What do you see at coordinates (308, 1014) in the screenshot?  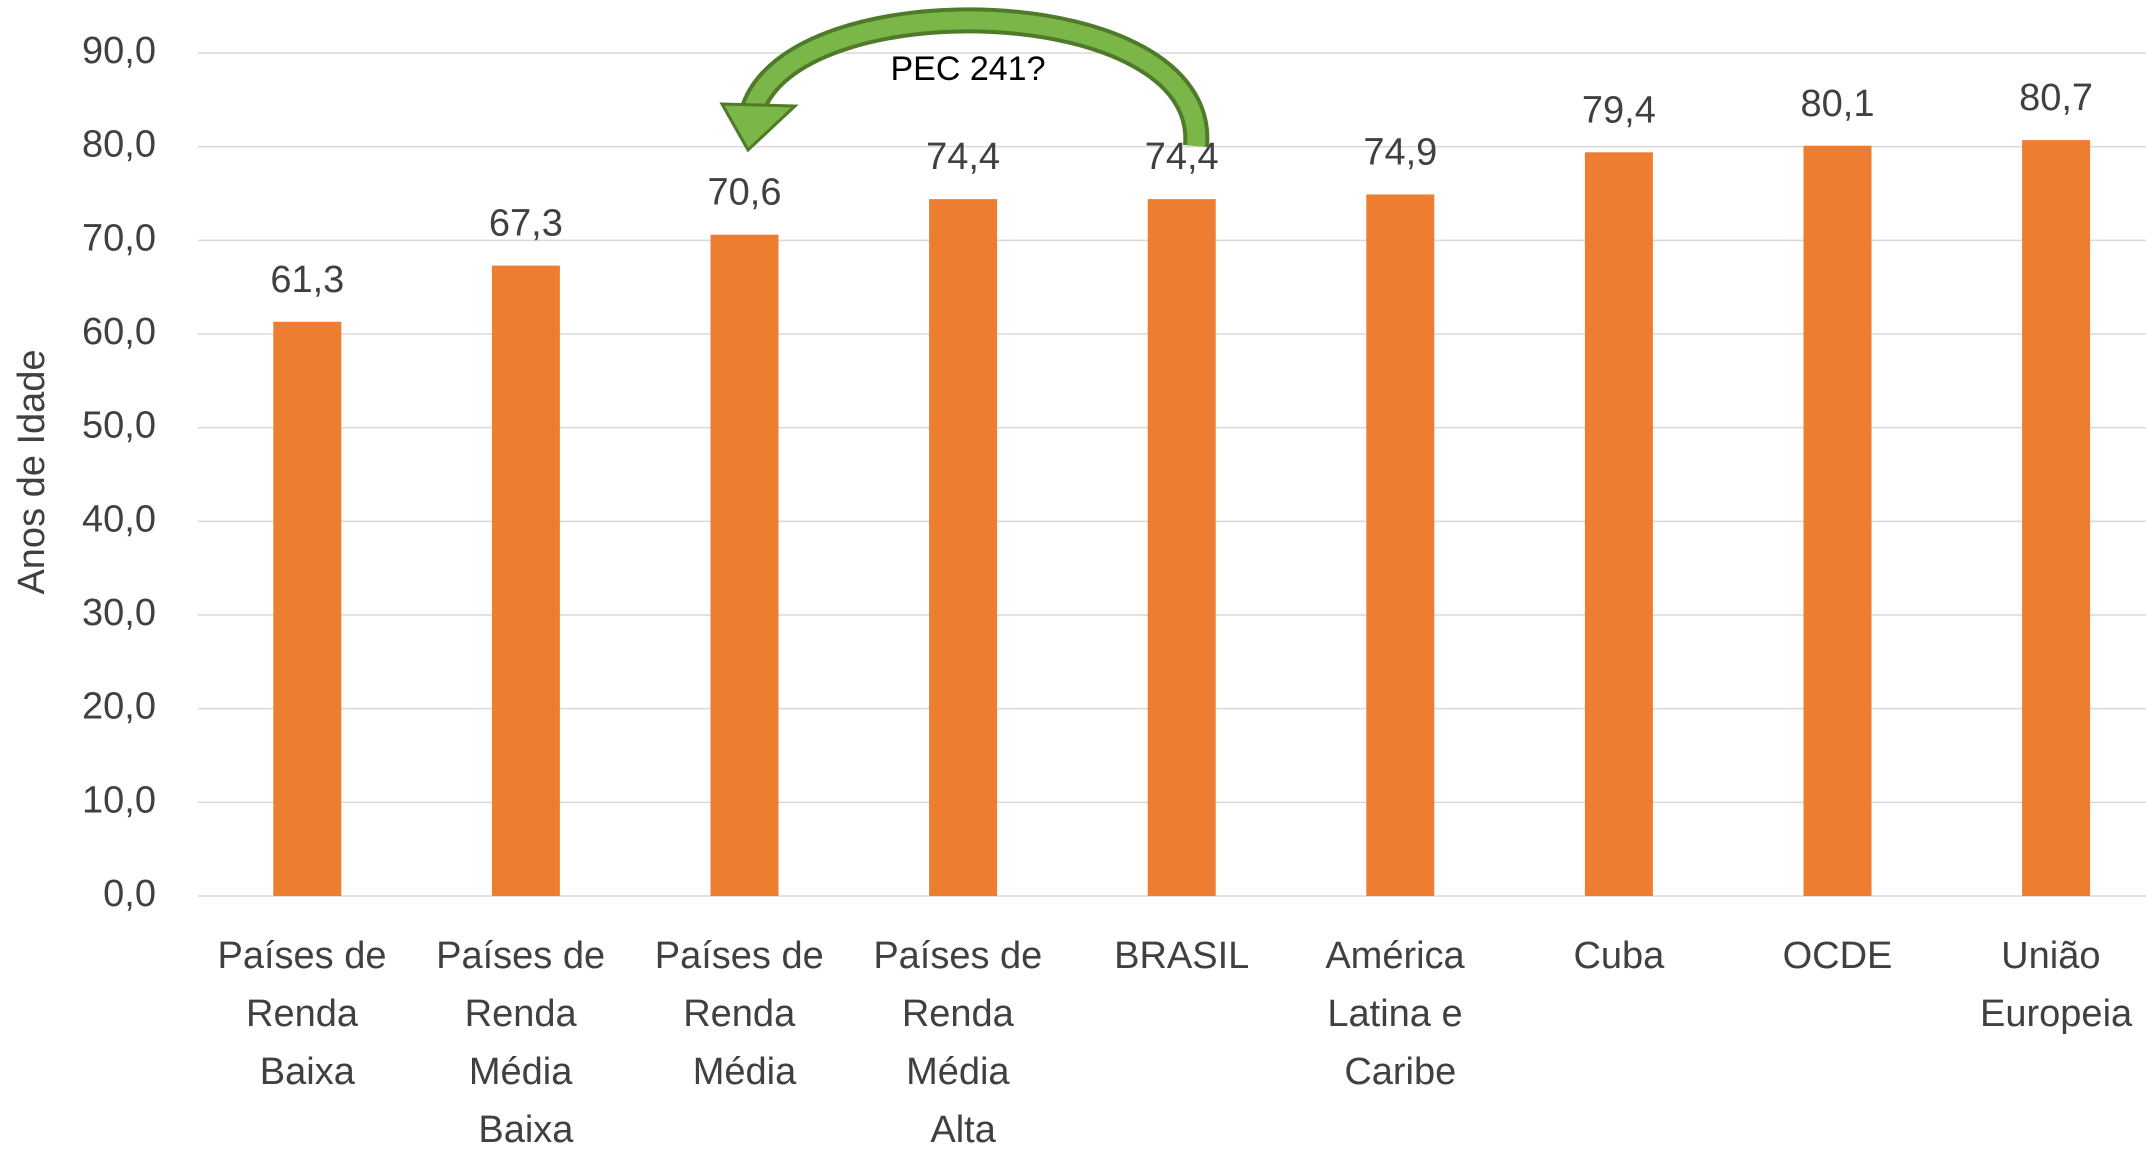 I see `x-tick-label: Países de Renda Baixa` at bounding box center [308, 1014].